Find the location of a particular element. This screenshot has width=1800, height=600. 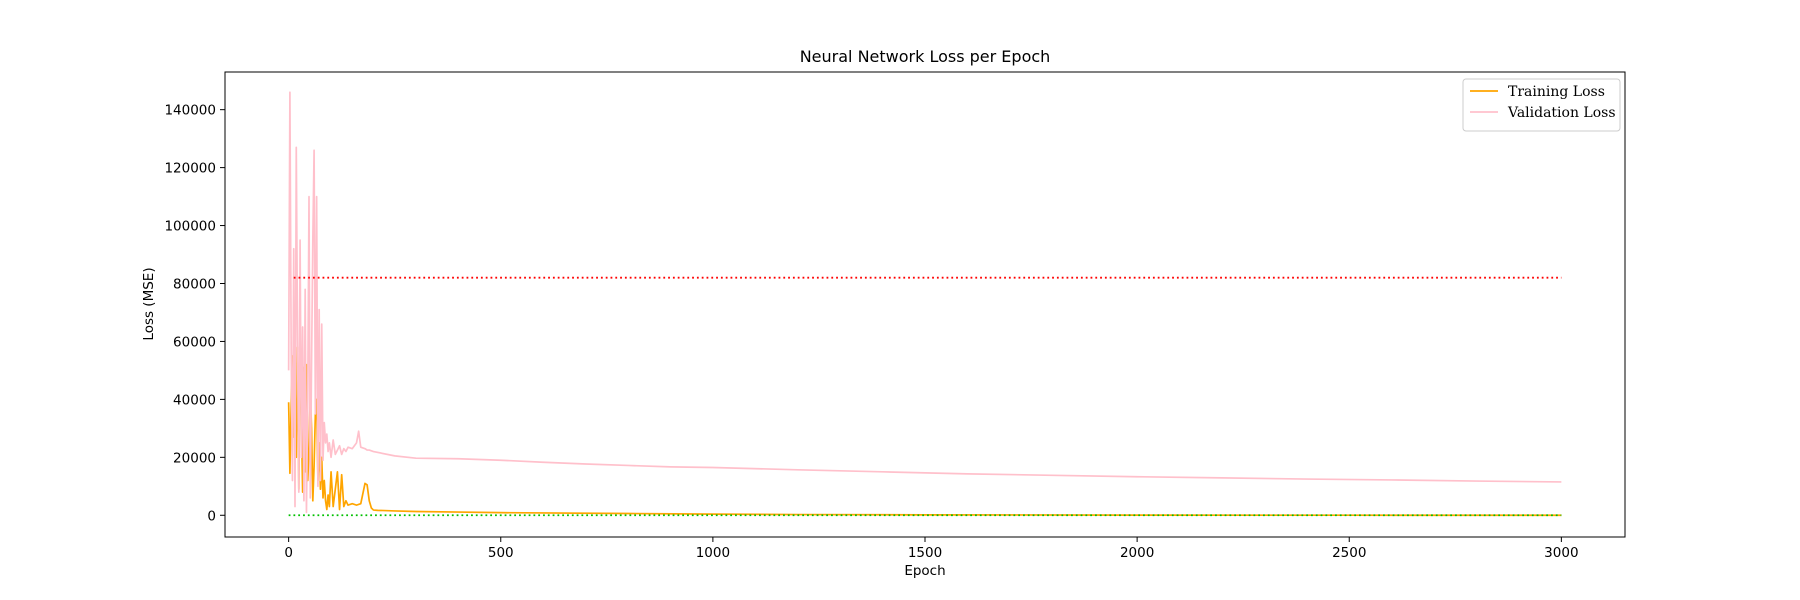

legend-label: Training Loss is located at coordinates (1556, 92).